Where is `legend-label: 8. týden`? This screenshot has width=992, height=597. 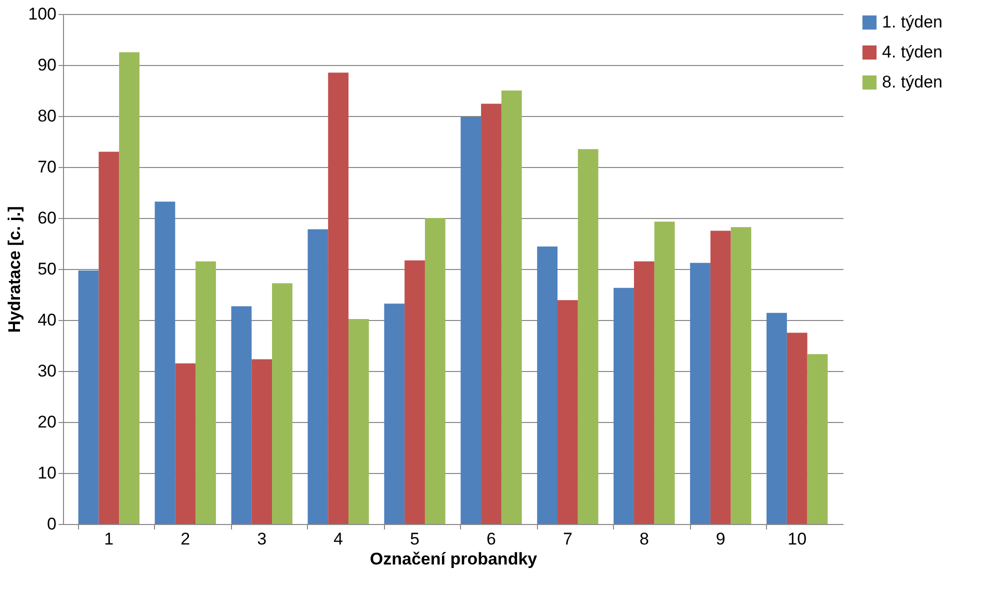 legend-label: 8. týden is located at coordinates (912, 82).